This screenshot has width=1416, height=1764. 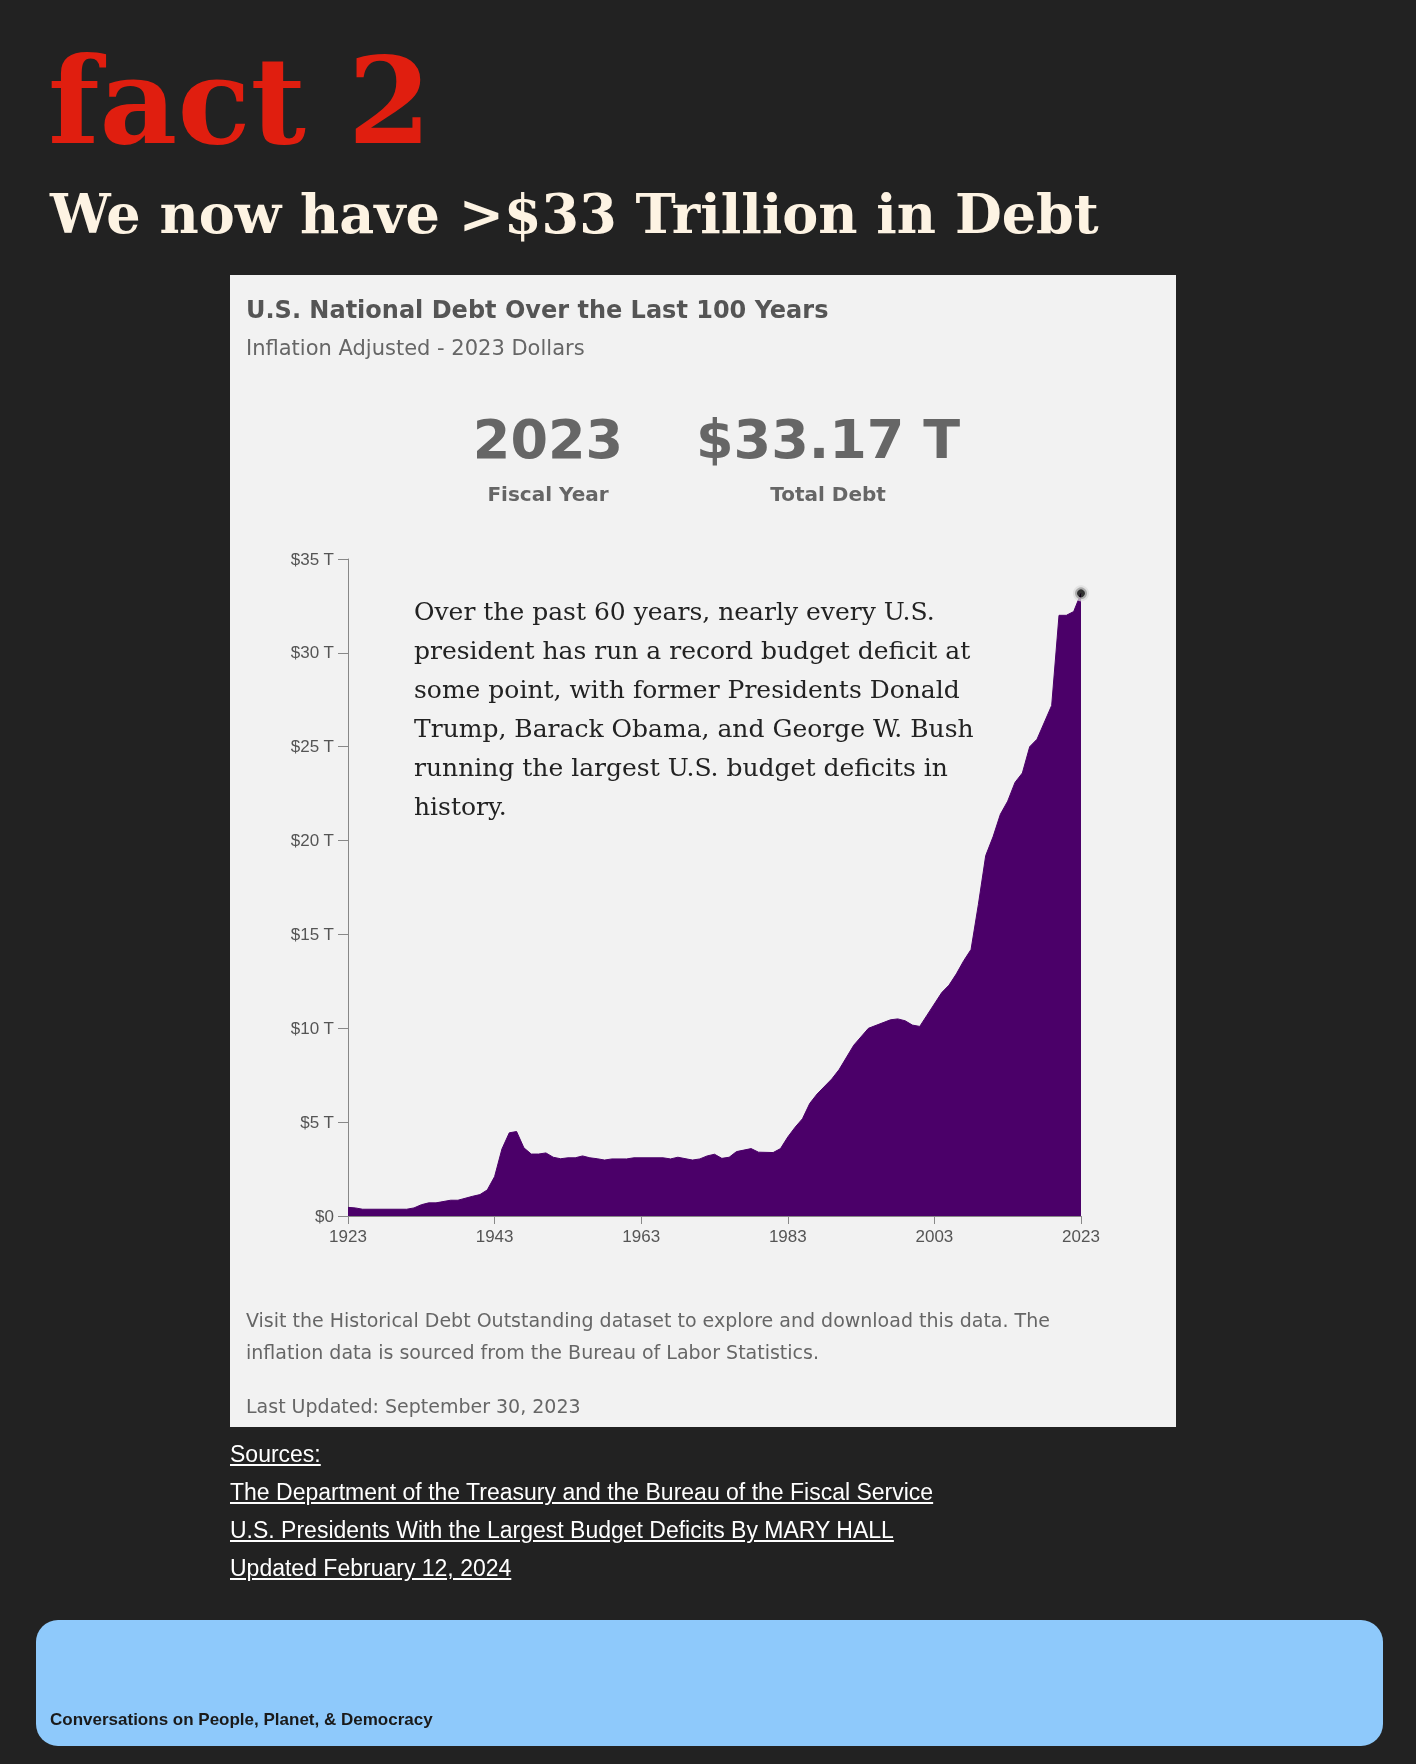 What do you see at coordinates (582, 1492) in the screenshot?
I see `text: The Department of the Treasury and the Bureau of the Fiscal Service` at bounding box center [582, 1492].